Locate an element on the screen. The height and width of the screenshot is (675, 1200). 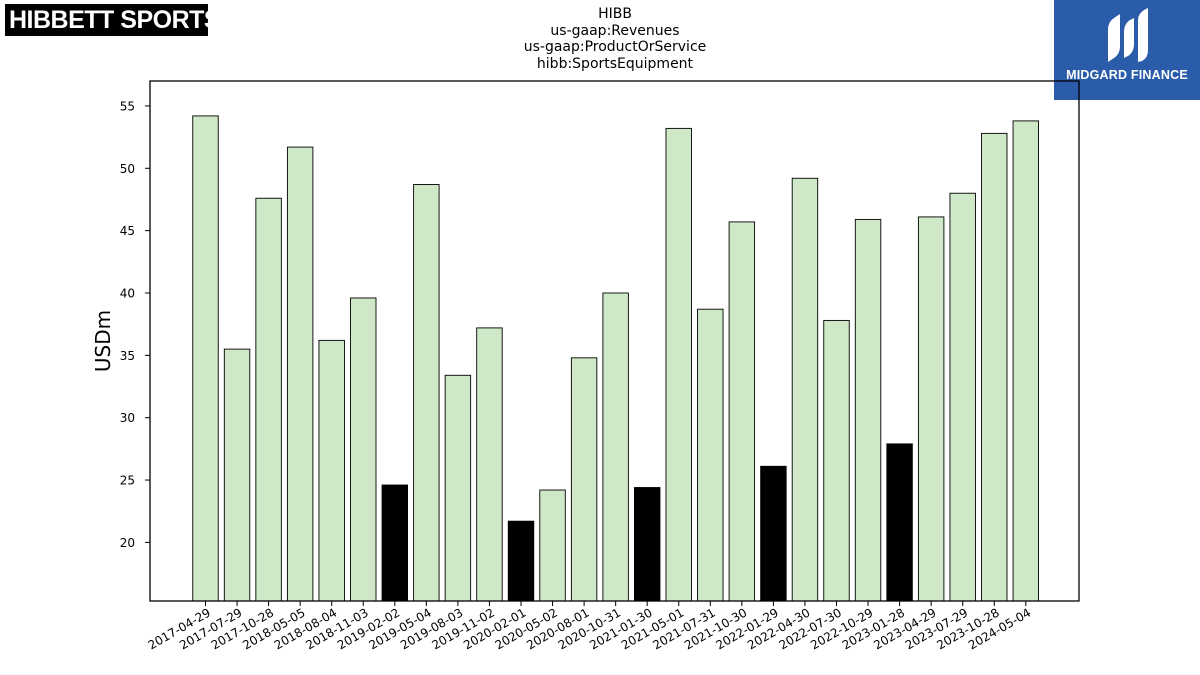
logo-left-text: HIBBETT SPORTS is located at coordinates (115, 19).